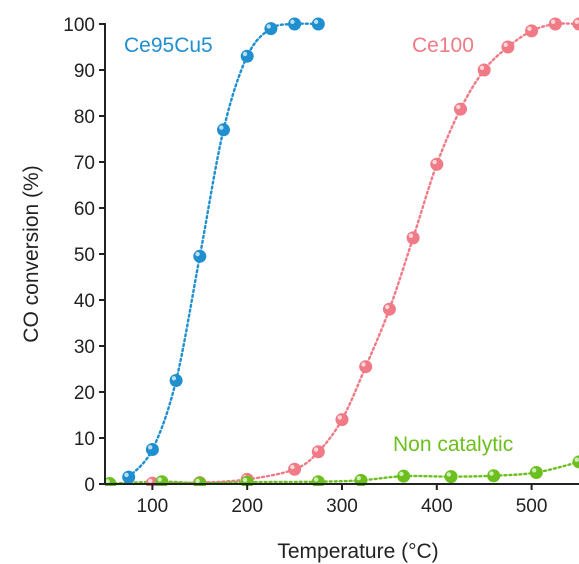  What do you see at coordinates (357, 551) in the screenshot?
I see `x-axis-title: Temperature (°C)` at bounding box center [357, 551].